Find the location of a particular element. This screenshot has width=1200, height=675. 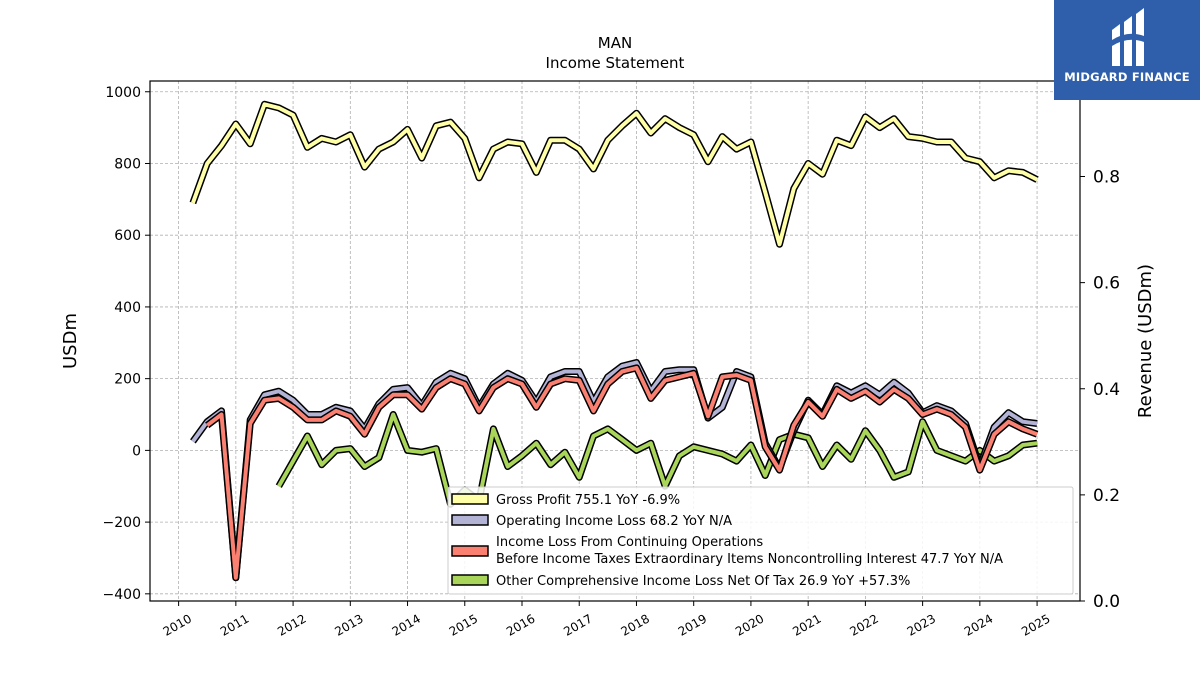

y-axis-left: 1000 800 600 400 200 0 −200 −400 is located at coordinates (126, 344).